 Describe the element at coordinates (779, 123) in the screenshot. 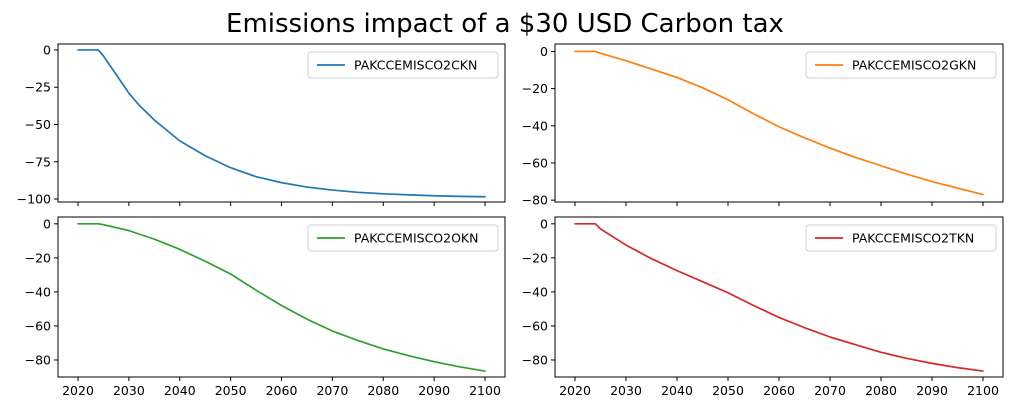

I see `series-line-pakccemisco2gkn` at that location.